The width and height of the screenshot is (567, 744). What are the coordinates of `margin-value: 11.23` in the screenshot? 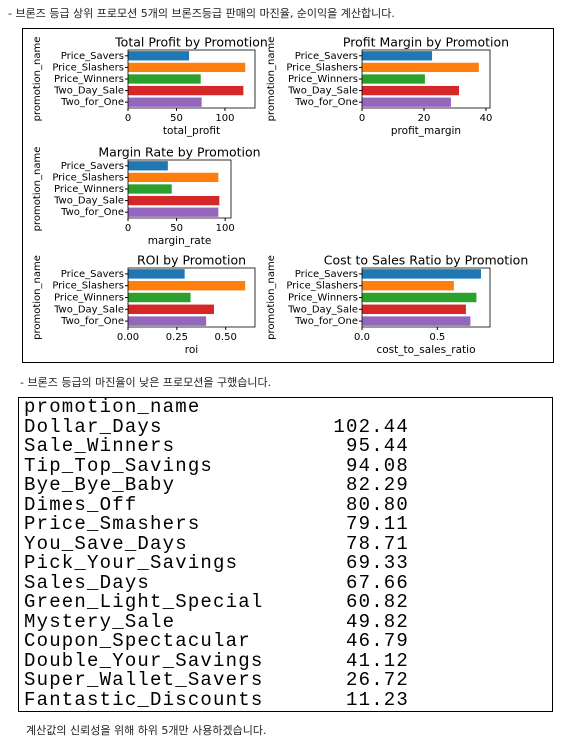 It's located at (377, 699).